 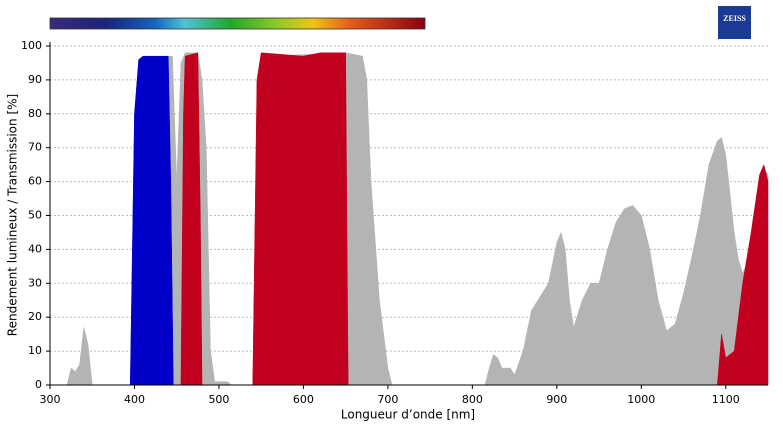 I want to click on y-tick-label: 100, so click(x=31, y=45).